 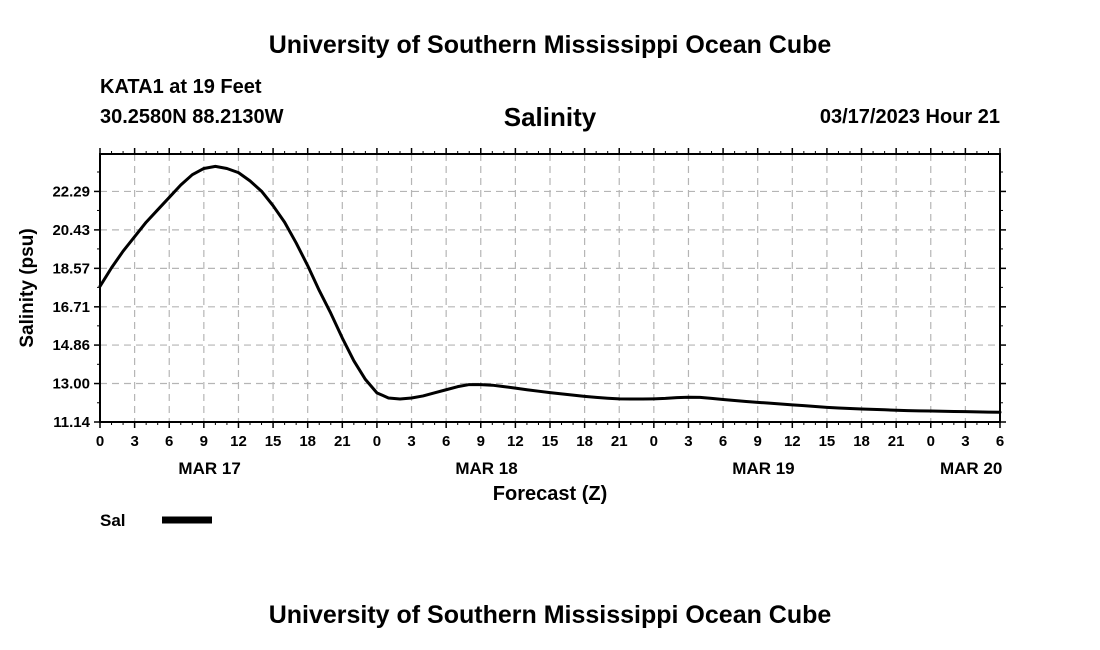 What do you see at coordinates (909, 117) in the screenshot?
I see `forecast-timestamp: 03/17/2023 Hour 21` at bounding box center [909, 117].